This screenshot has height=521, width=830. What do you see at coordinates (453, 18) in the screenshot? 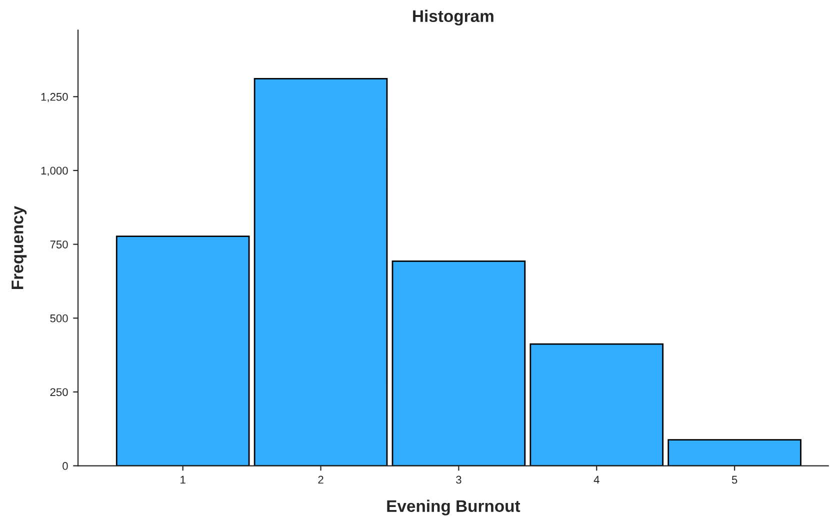
I see `chart-title: Histogram` at bounding box center [453, 18].